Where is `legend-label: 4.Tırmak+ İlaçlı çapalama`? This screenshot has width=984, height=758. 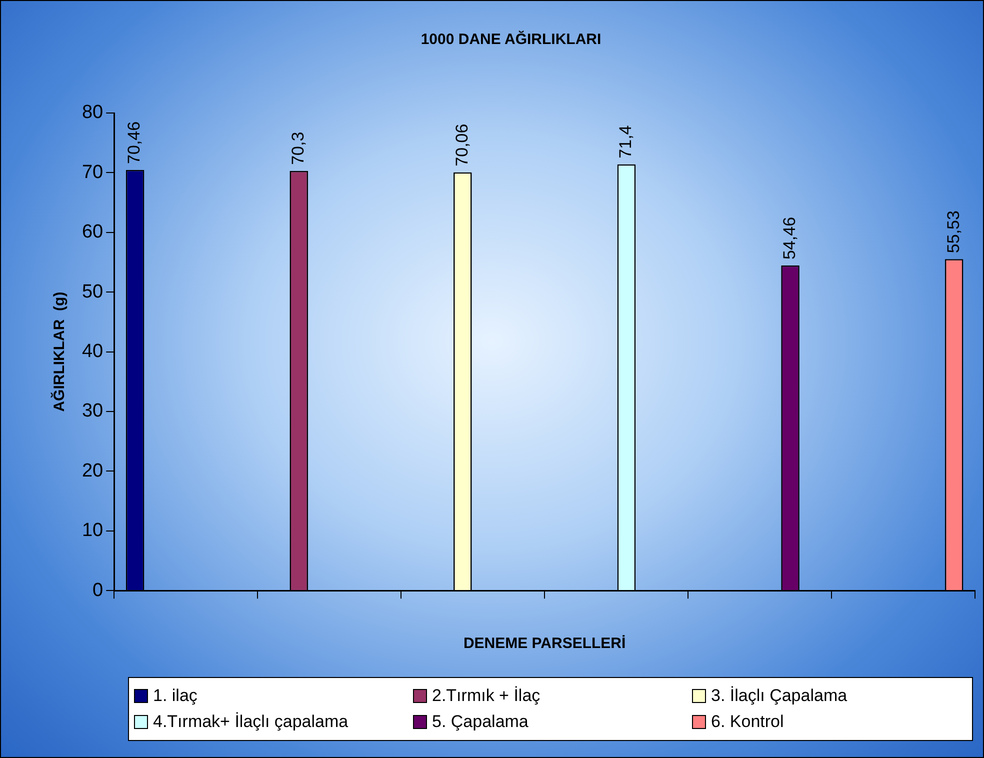
legend-label: 4.Tırmak+ İlaçlı çapalama is located at coordinates (250, 722).